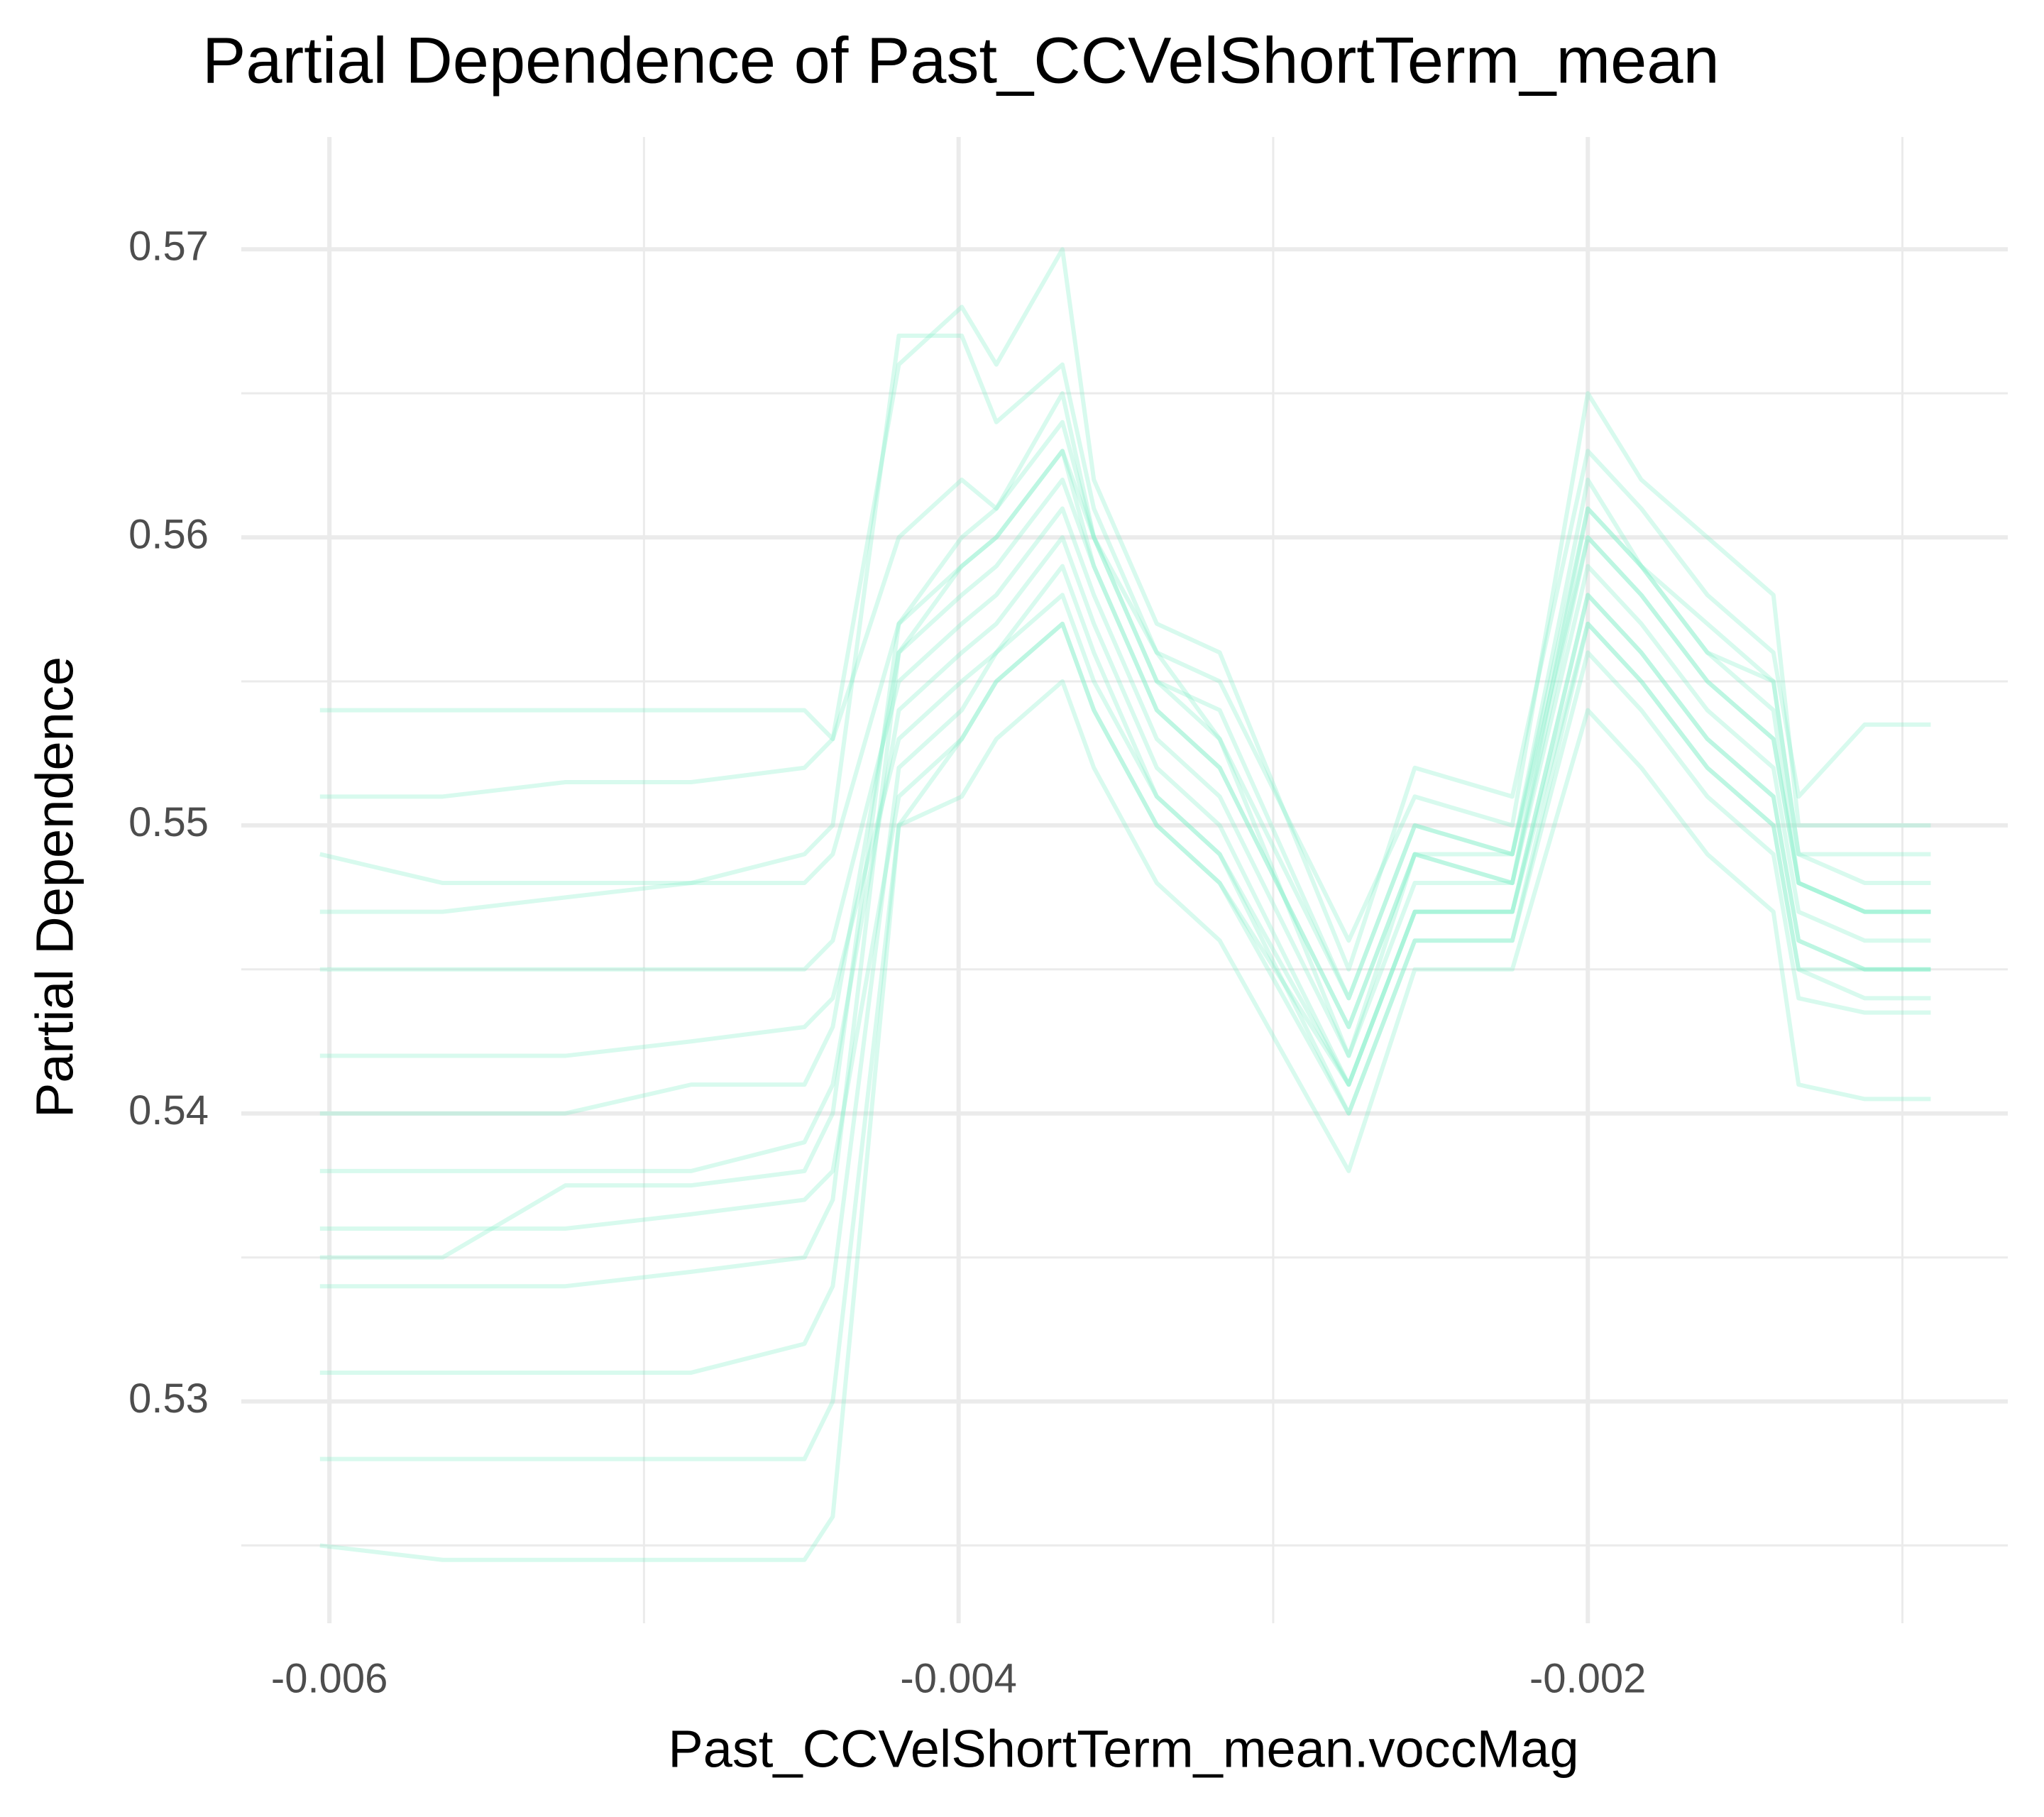 The image size is (2044, 1817). Describe the element at coordinates (329, 1678) in the screenshot. I see `x-tick-label: -0.006` at that location.